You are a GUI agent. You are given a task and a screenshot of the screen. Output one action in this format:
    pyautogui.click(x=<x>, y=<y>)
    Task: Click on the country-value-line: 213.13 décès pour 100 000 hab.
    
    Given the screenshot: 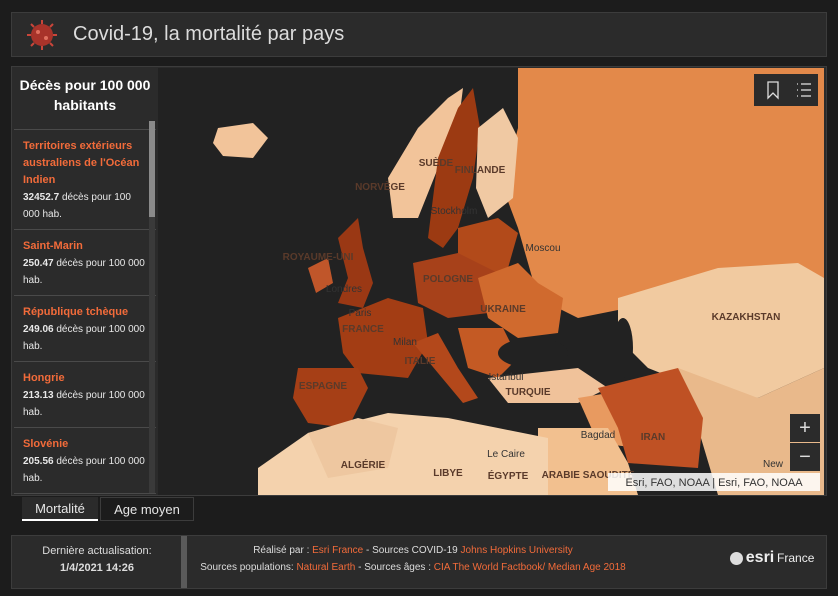 What is the action you would take?
    pyautogui.click(x=85, y=404)
    